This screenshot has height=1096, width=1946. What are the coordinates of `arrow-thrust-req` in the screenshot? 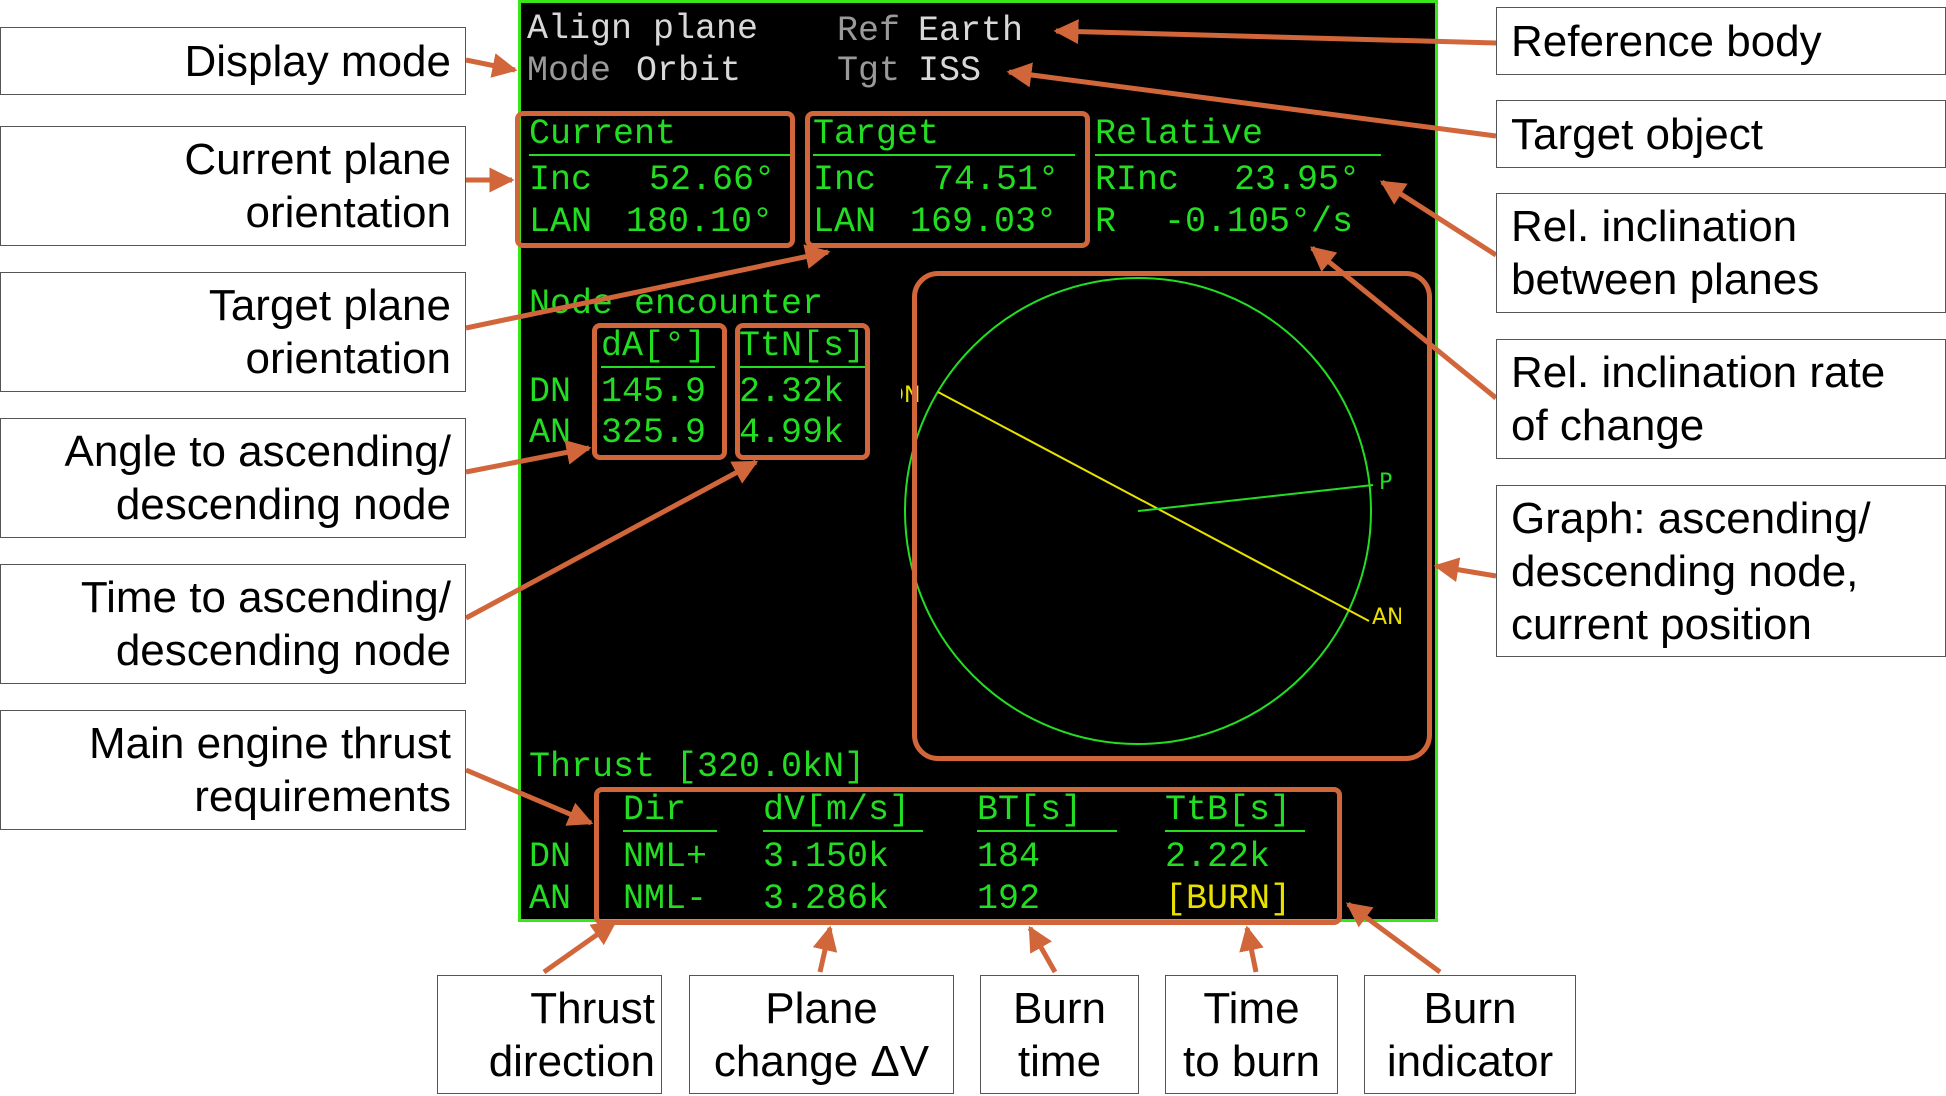 It's located at (529, 796).